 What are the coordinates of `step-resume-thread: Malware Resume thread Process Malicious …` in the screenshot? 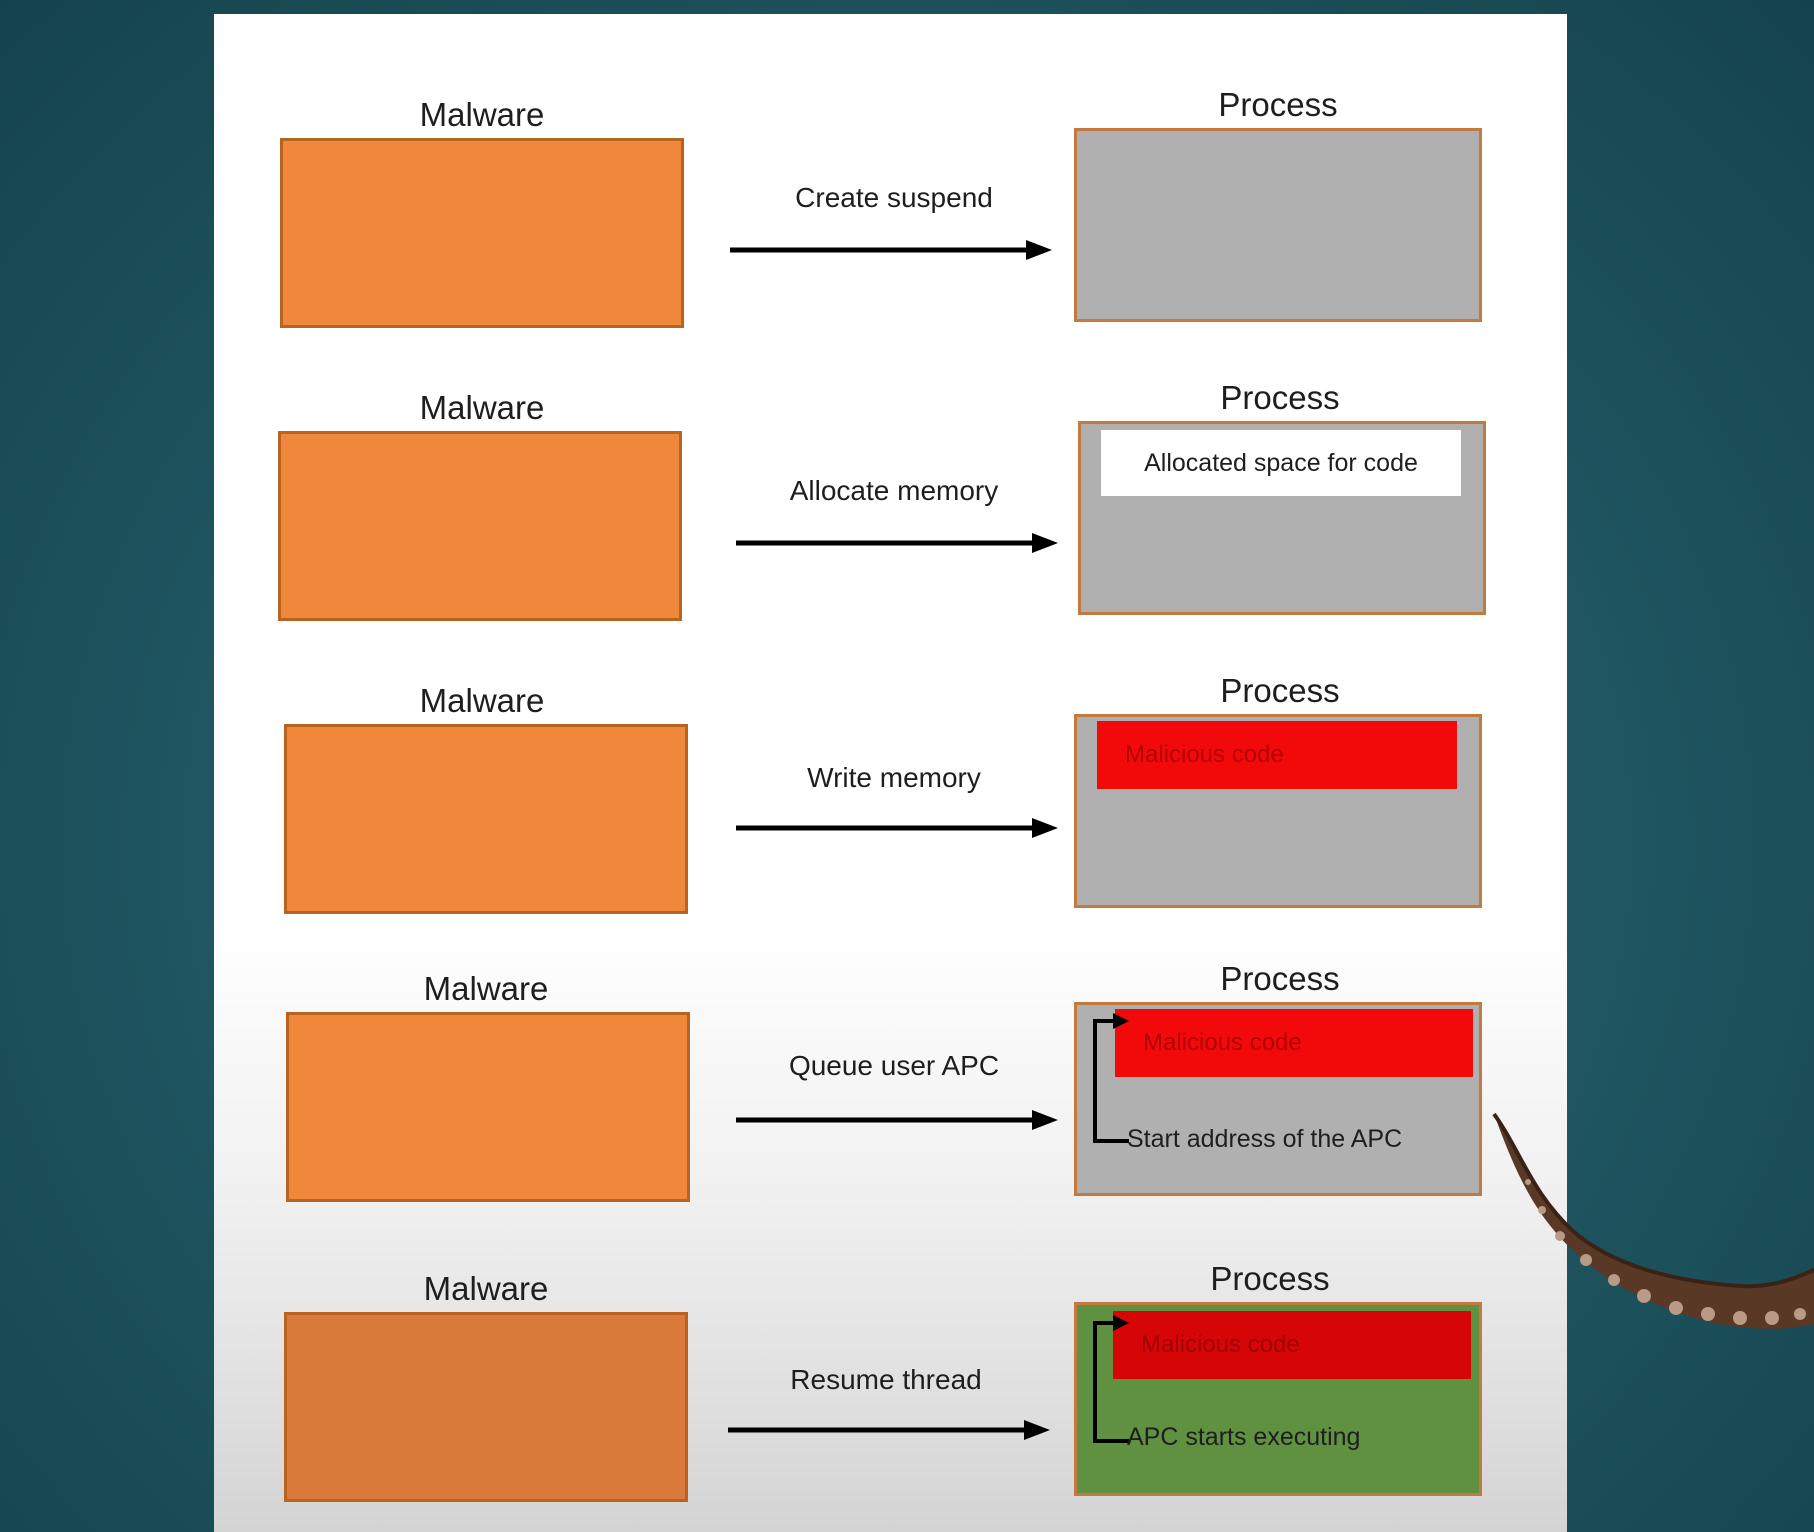 It's located at (890, 1385).